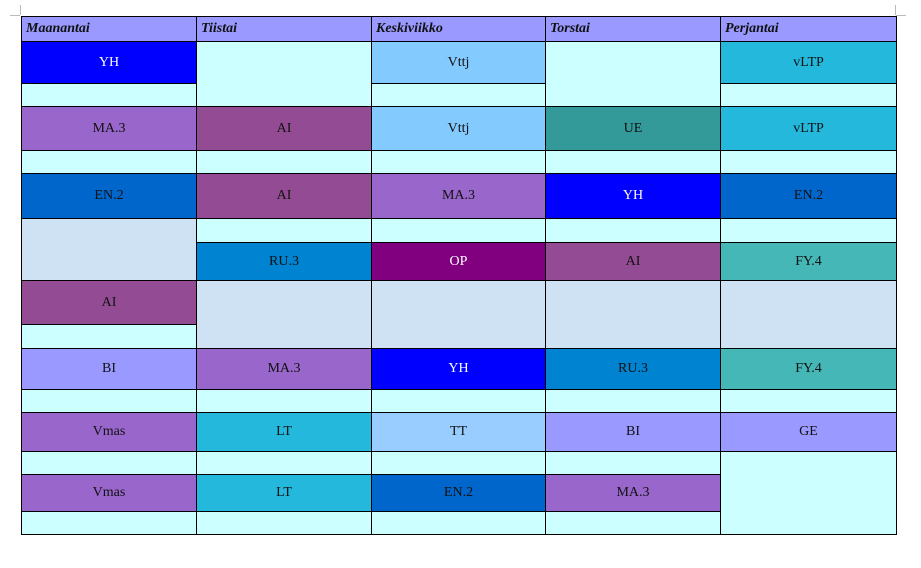 Image resolution: width=921 pixels, height=568 pixels. I want to click on cell-text: TT, so click(458, 431).